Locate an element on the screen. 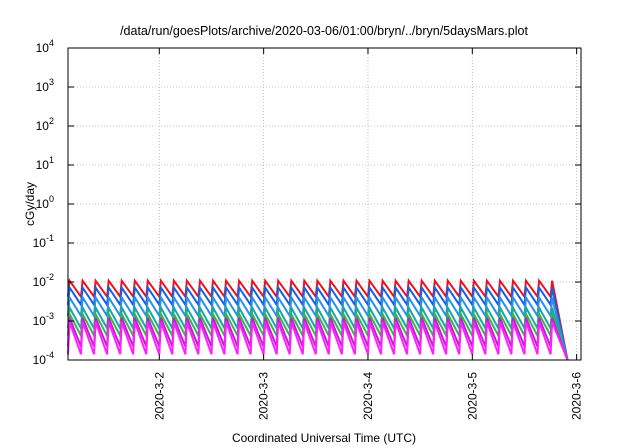  series-layer is located at coordinates (318, 319).